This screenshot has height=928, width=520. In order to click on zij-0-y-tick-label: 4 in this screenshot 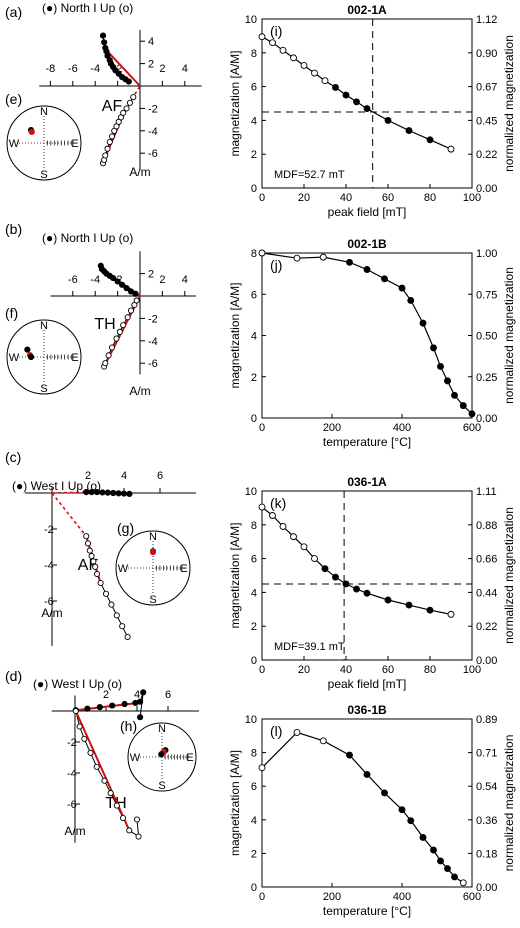, I will do `click(151, 42)`.